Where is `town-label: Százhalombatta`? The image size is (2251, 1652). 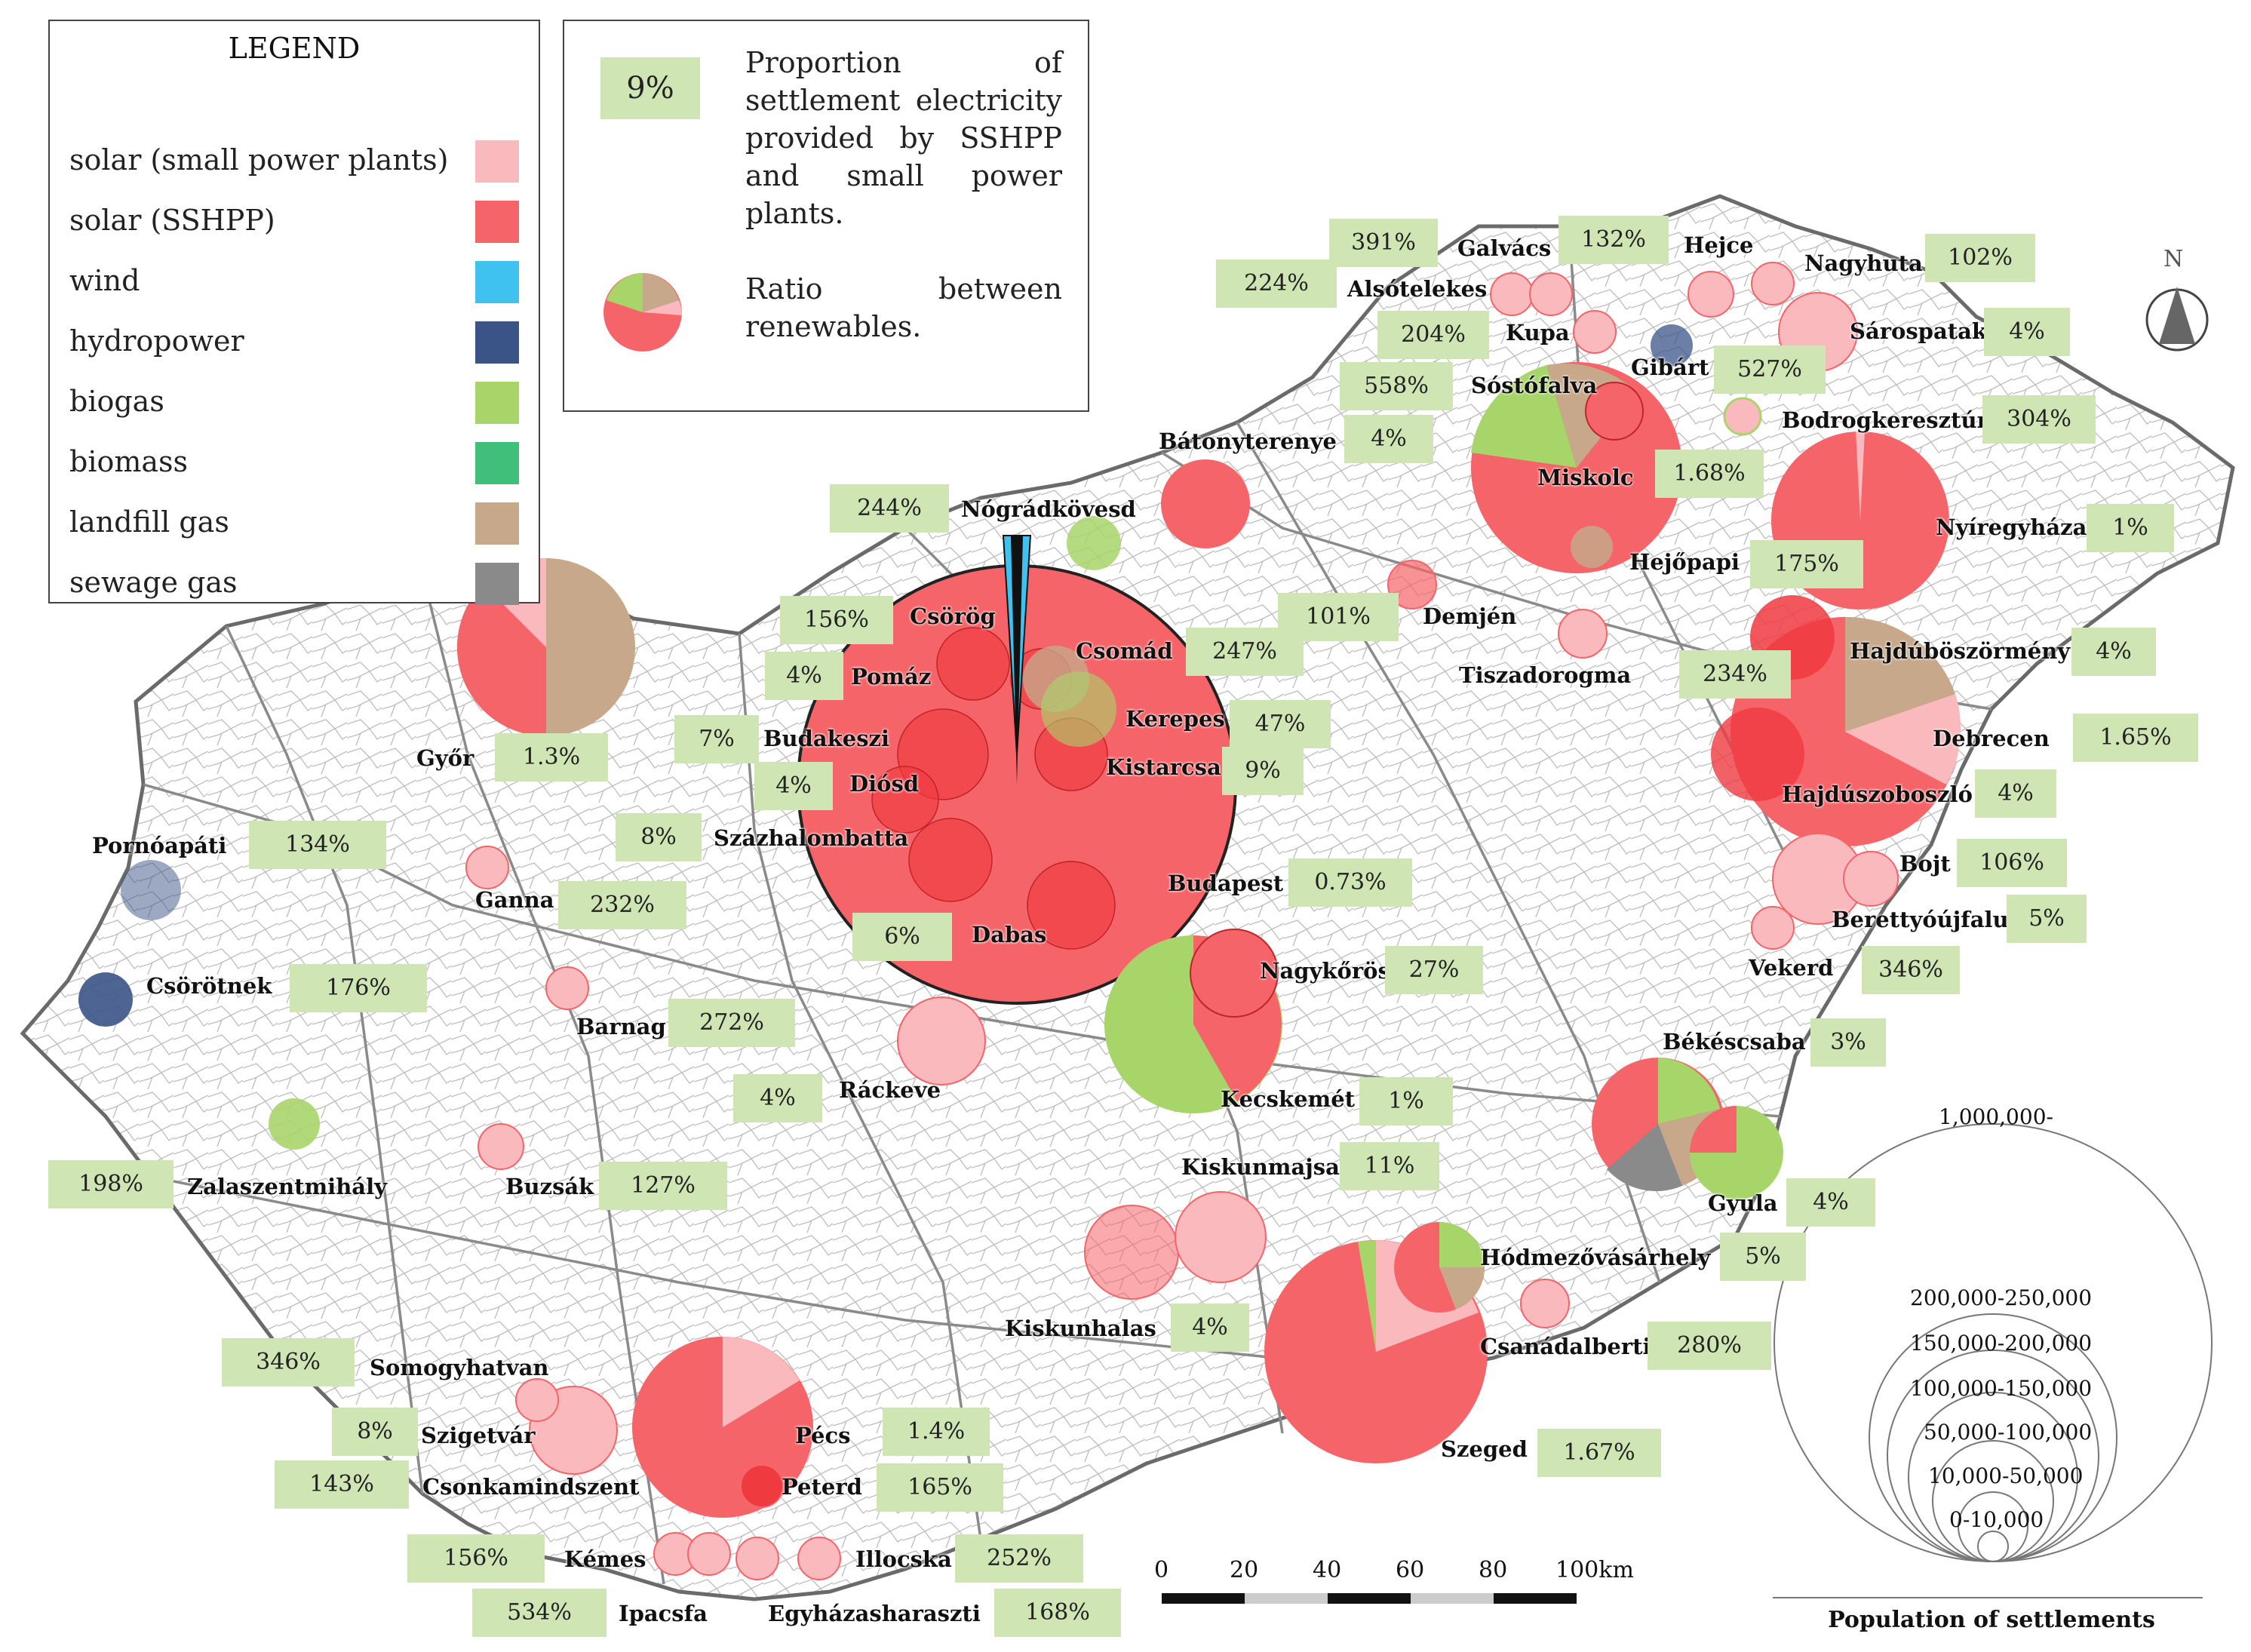 town-label: Százhalombatta is located at coordinates (811, 838).